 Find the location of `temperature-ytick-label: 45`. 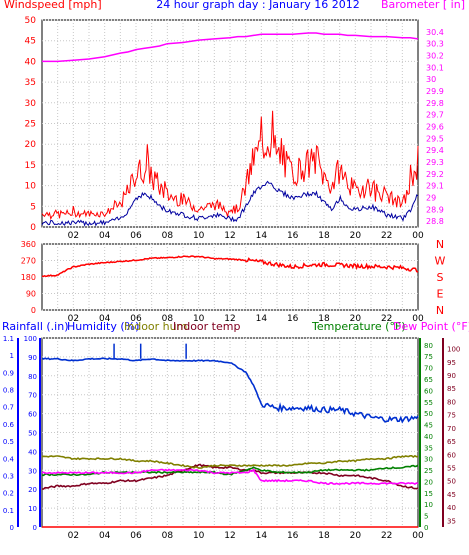

temperature-ytick-label: 45 is located at coordinates (428, 426).